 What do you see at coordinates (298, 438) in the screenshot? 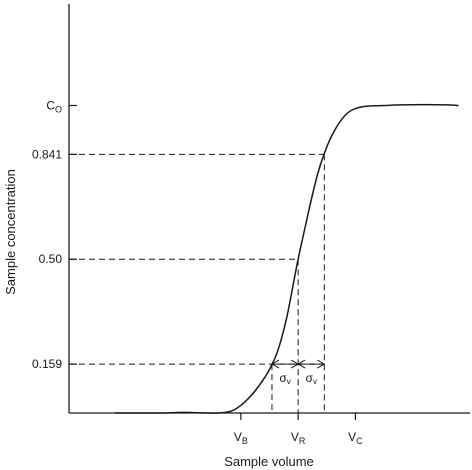
I see `x-tick-label-vr: VR` at bounding box center [298, 438].